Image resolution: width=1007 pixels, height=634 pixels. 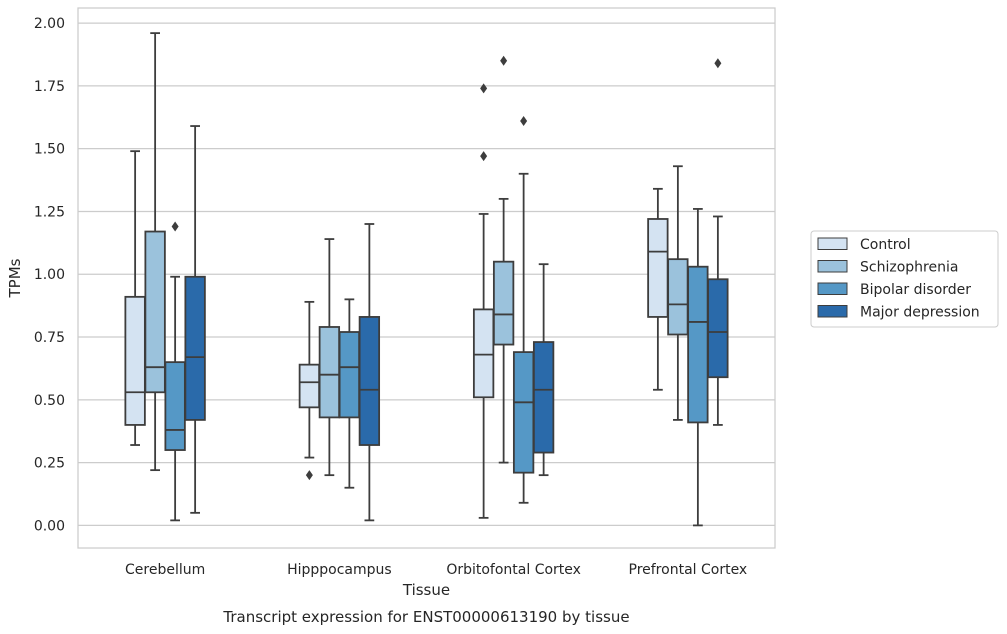 I want to click on y-tick-labels: 0.00 0.25 0.50 0.75 1.00 1.25 1.50 1.75 2.00, so click(x=49, y=275).